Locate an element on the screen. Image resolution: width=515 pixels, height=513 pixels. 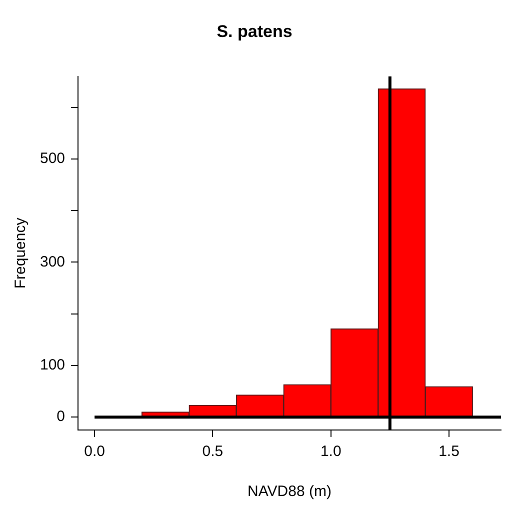
y-axis-title: Frequency is located at coordinates (21, 253).